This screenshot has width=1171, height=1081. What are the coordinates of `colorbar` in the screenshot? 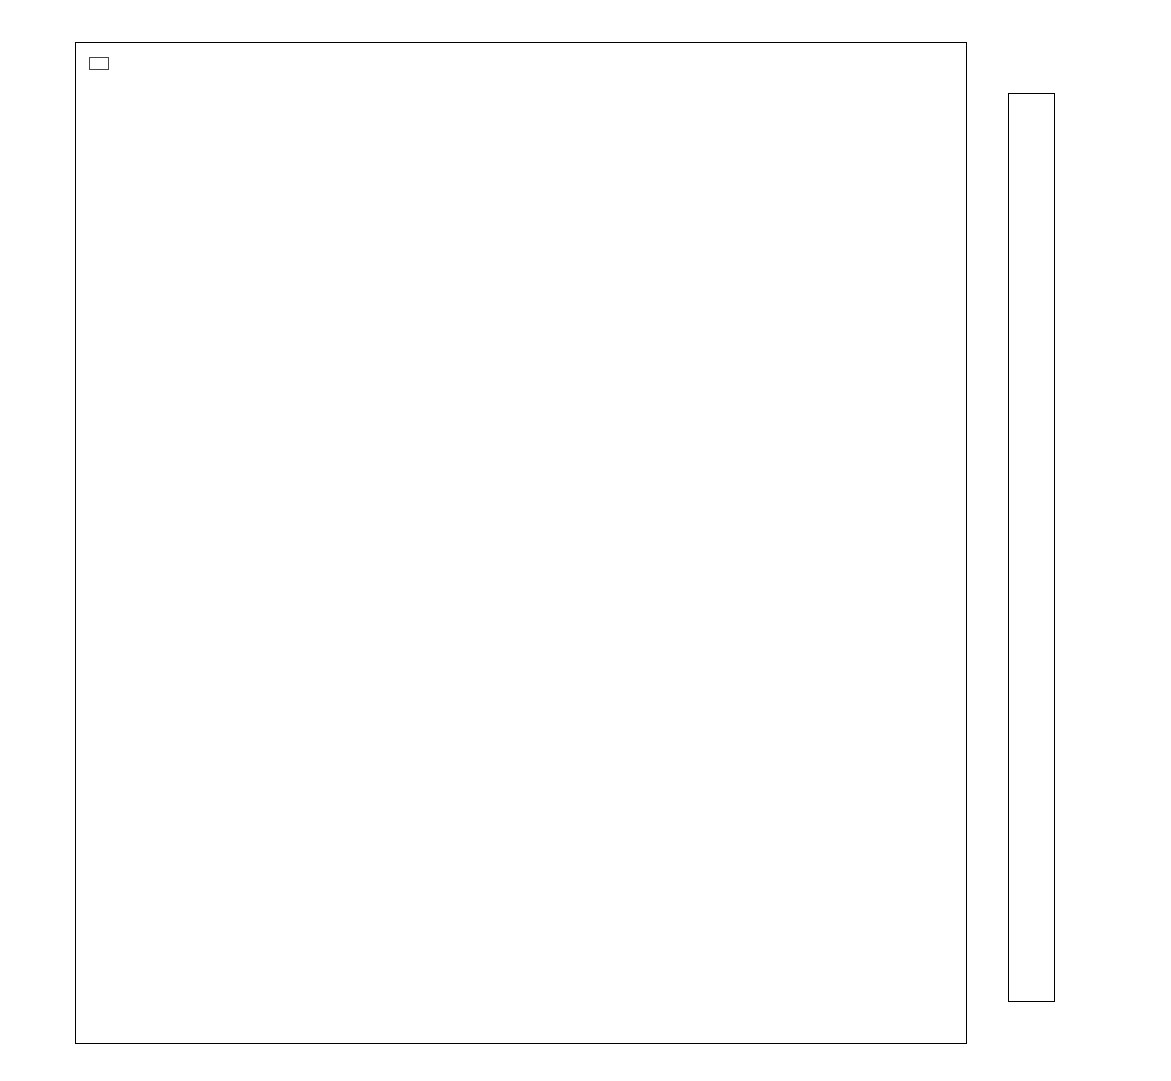 It's located at (1031, 547).